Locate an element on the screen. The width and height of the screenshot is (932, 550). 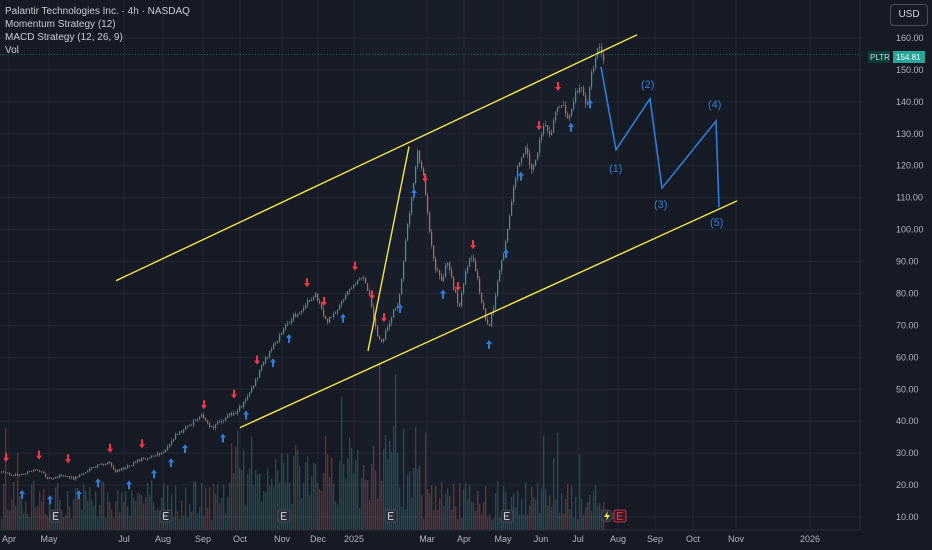
wave-label: (2) is located at coordinates (647, 85).